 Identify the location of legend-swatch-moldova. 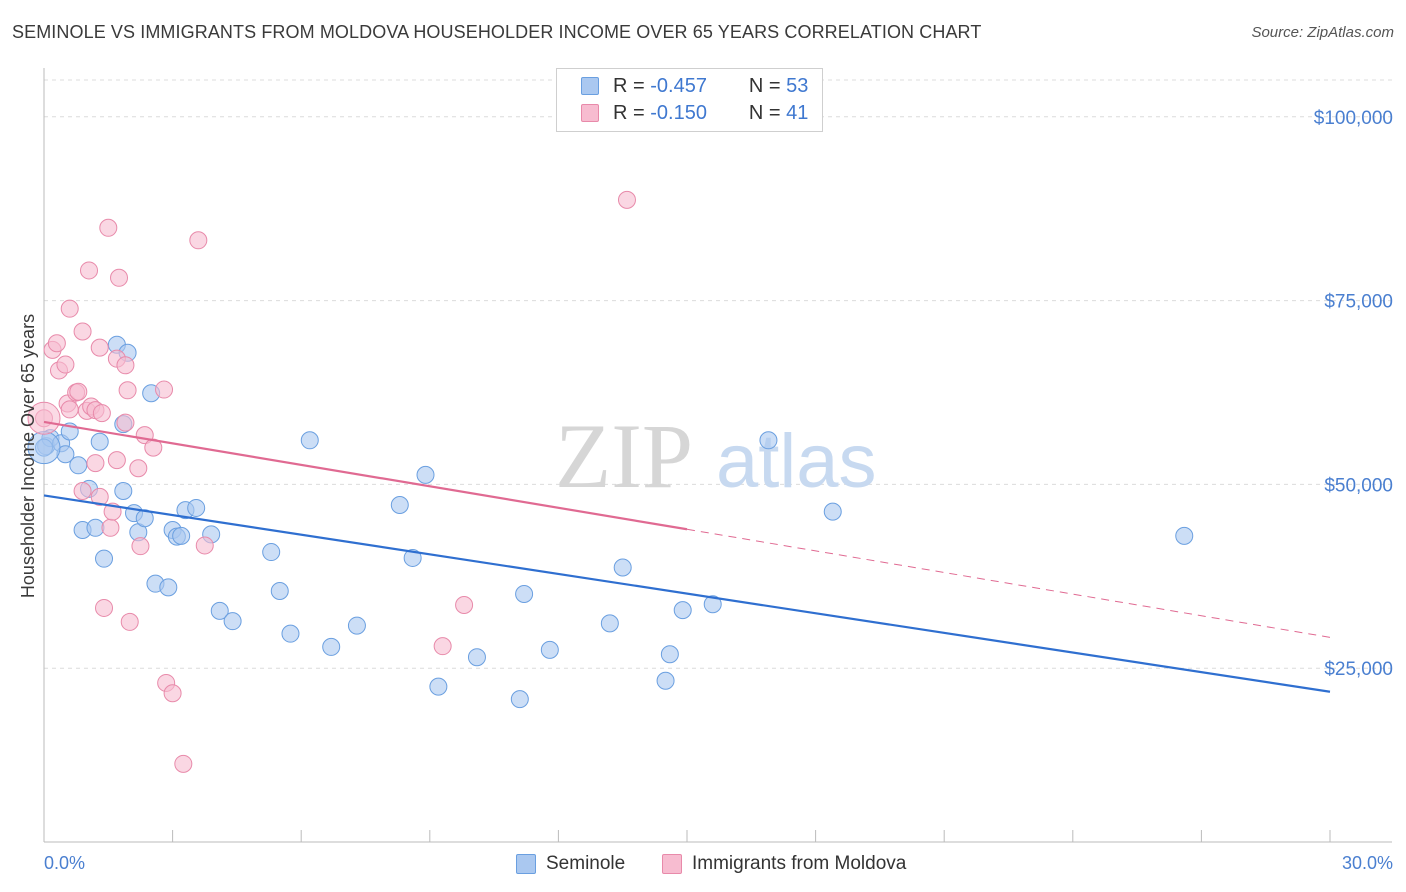
(590, 113).